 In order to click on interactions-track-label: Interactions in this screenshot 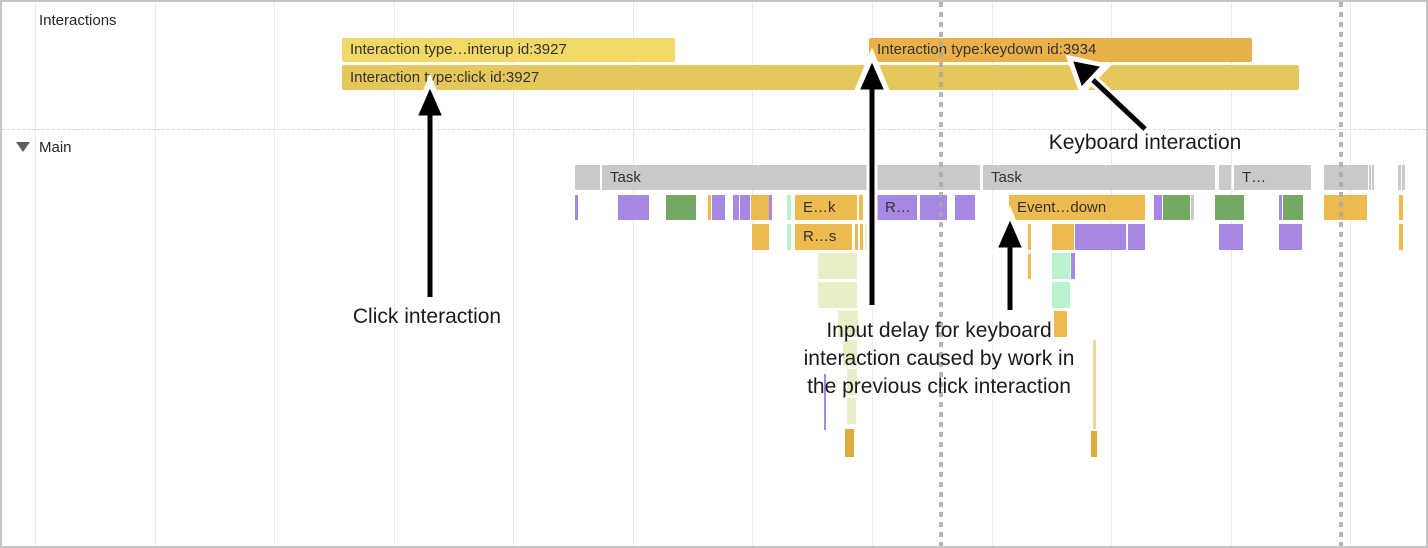, I will do `click(78, 20)`.